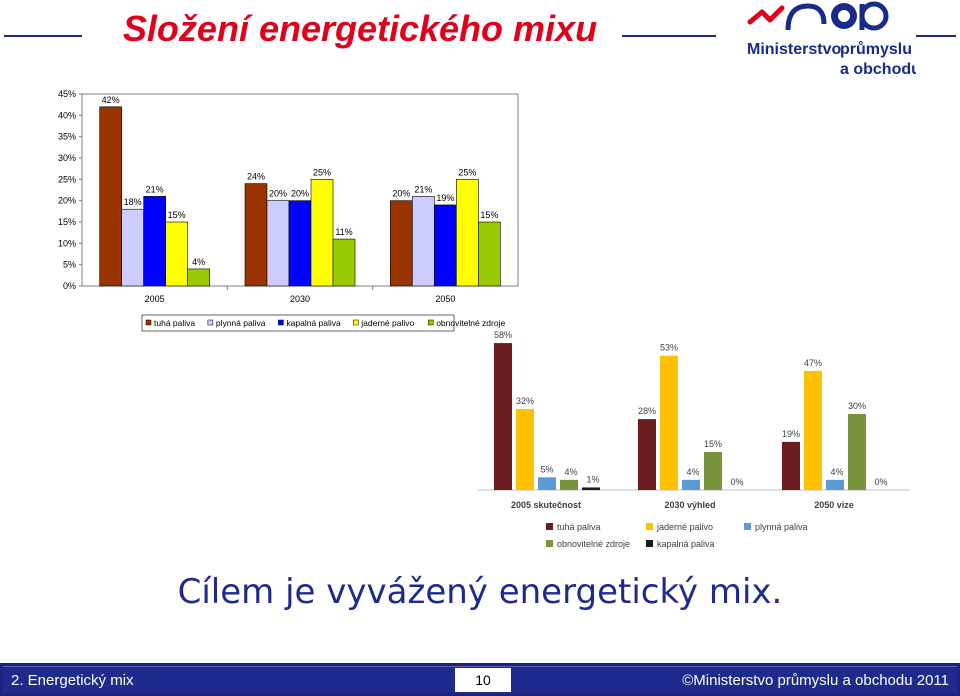  I want to click on header-rule-left, so click(43, 36).